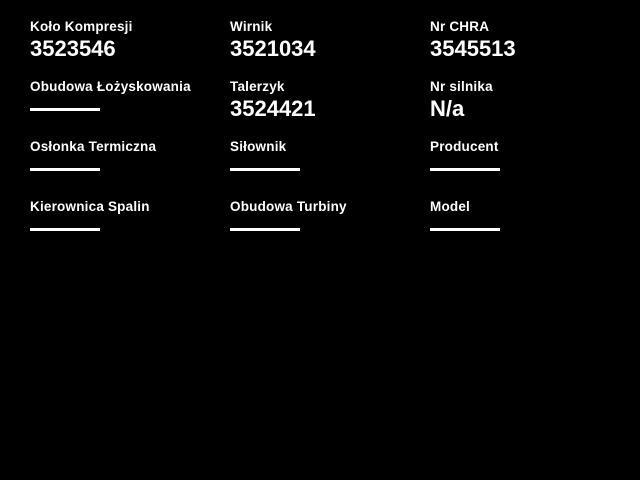 This screenshot has width=640, height=480. What do you see at coordinates (273, 108) in the screenshot?
I see `field-value: 3524421` at bounding box center [273, 108].